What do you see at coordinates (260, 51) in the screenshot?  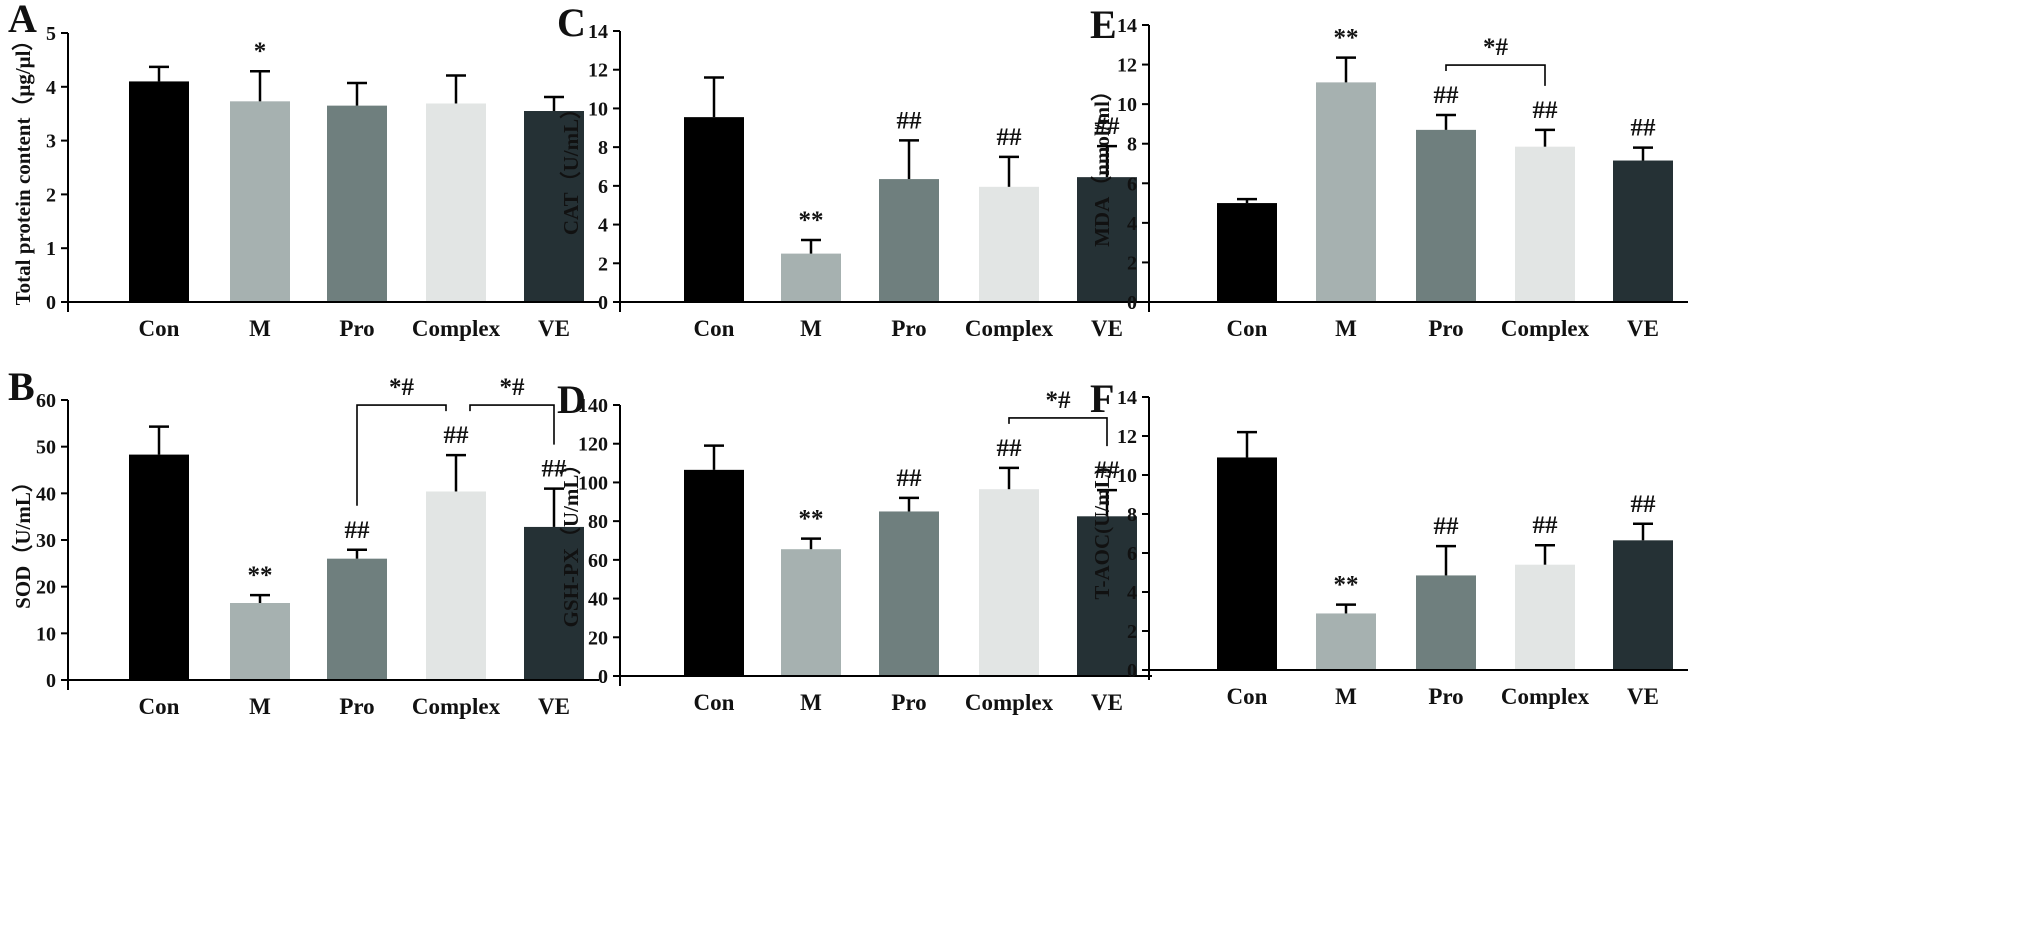 I see `significance-label: *` at bounding box center [260, 51].